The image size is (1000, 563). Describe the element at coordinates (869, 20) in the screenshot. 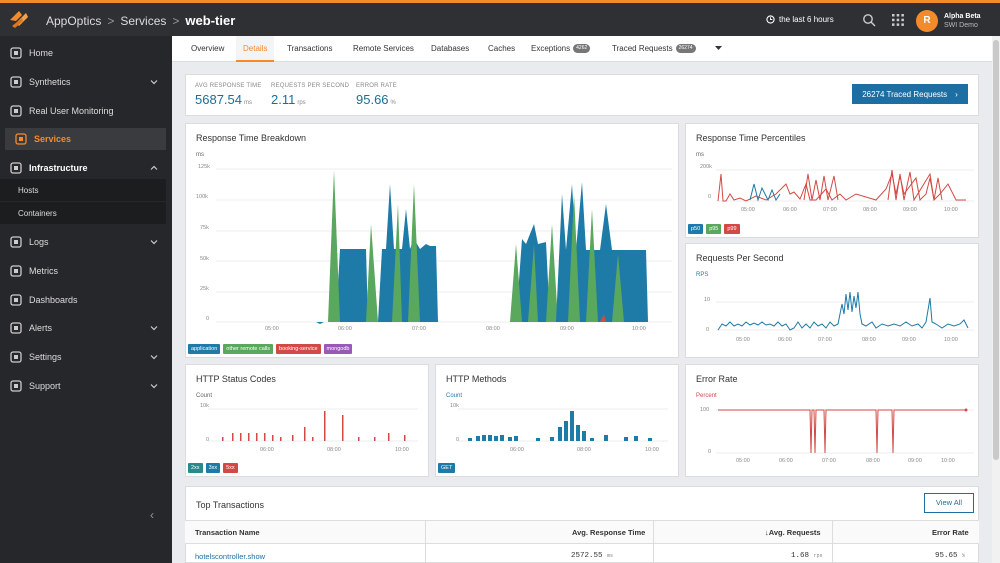

I see `search-icon` at that location.